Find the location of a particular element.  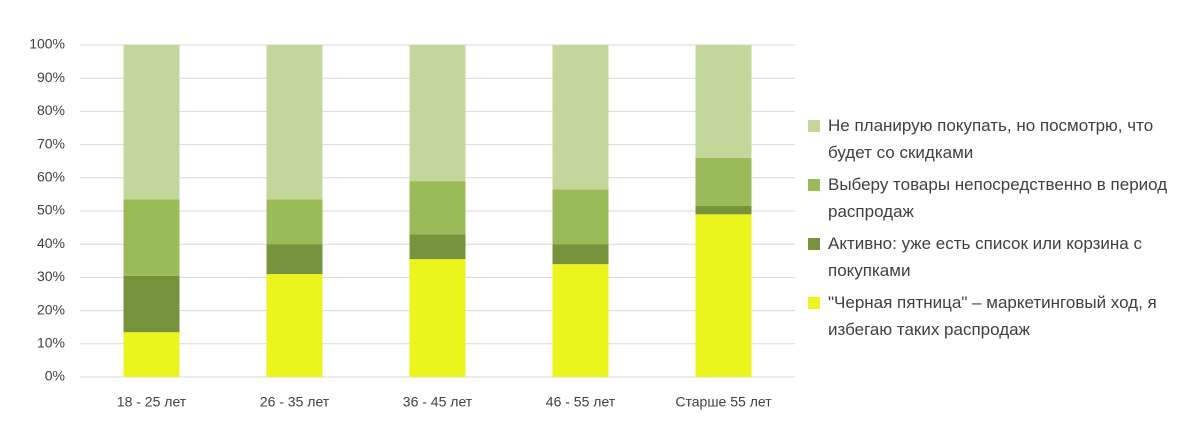

y-tick-label: 70% is located at coordinates (51, 143).